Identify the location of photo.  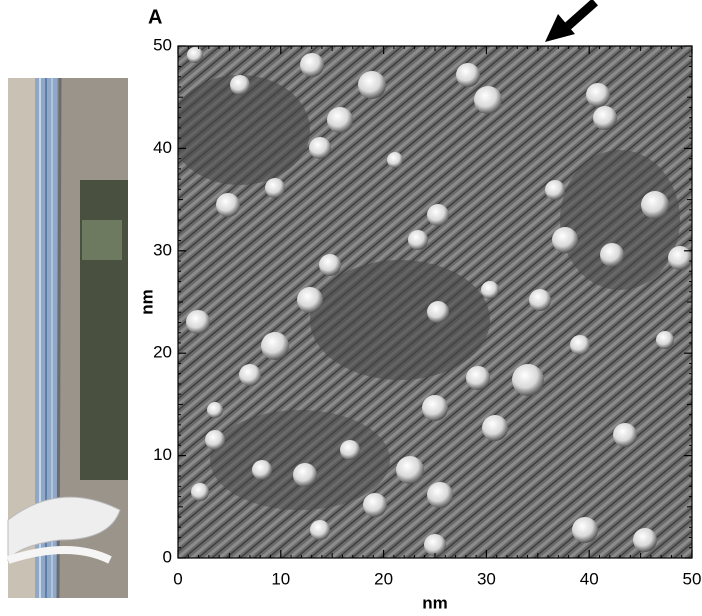
(67, 338).